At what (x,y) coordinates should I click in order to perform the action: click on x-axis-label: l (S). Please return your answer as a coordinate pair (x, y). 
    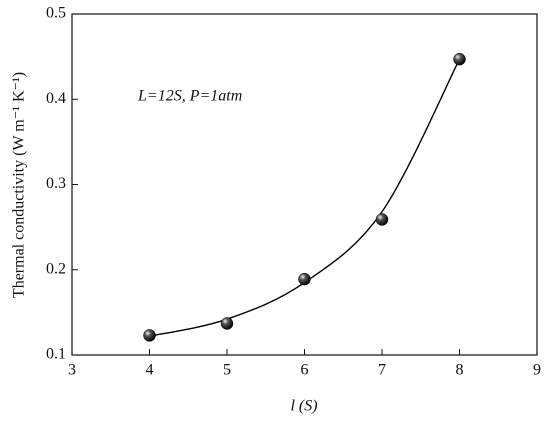
    Looking at the image, I should click on (303, 406).